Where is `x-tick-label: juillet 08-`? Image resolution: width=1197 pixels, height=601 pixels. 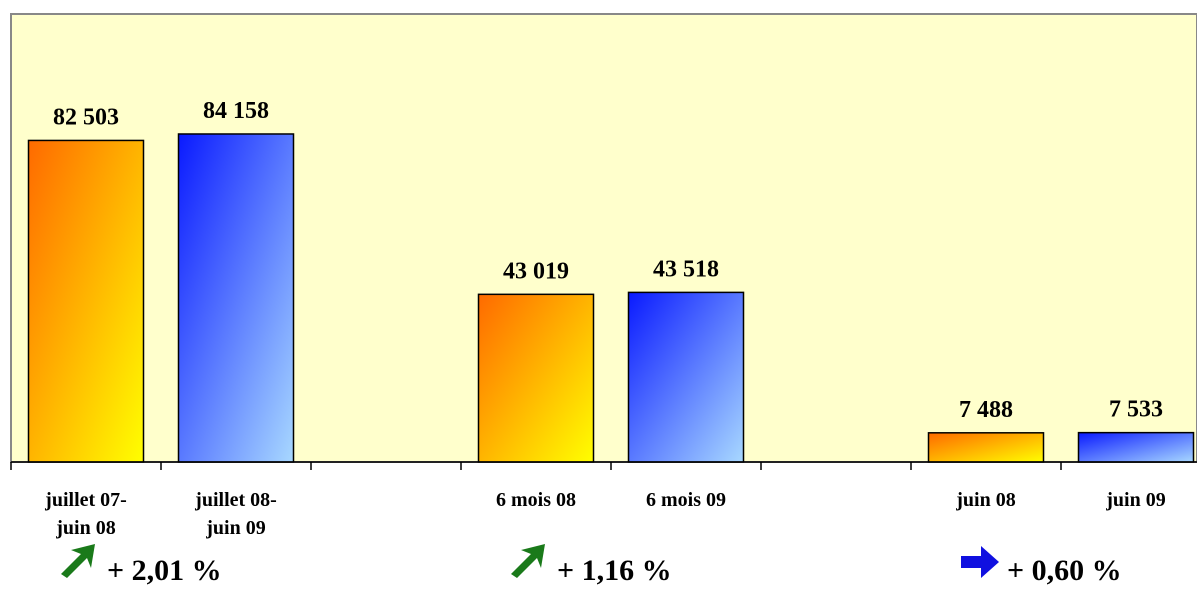
x-tick-label: juillet 08- is located at coordinates (235, 500).